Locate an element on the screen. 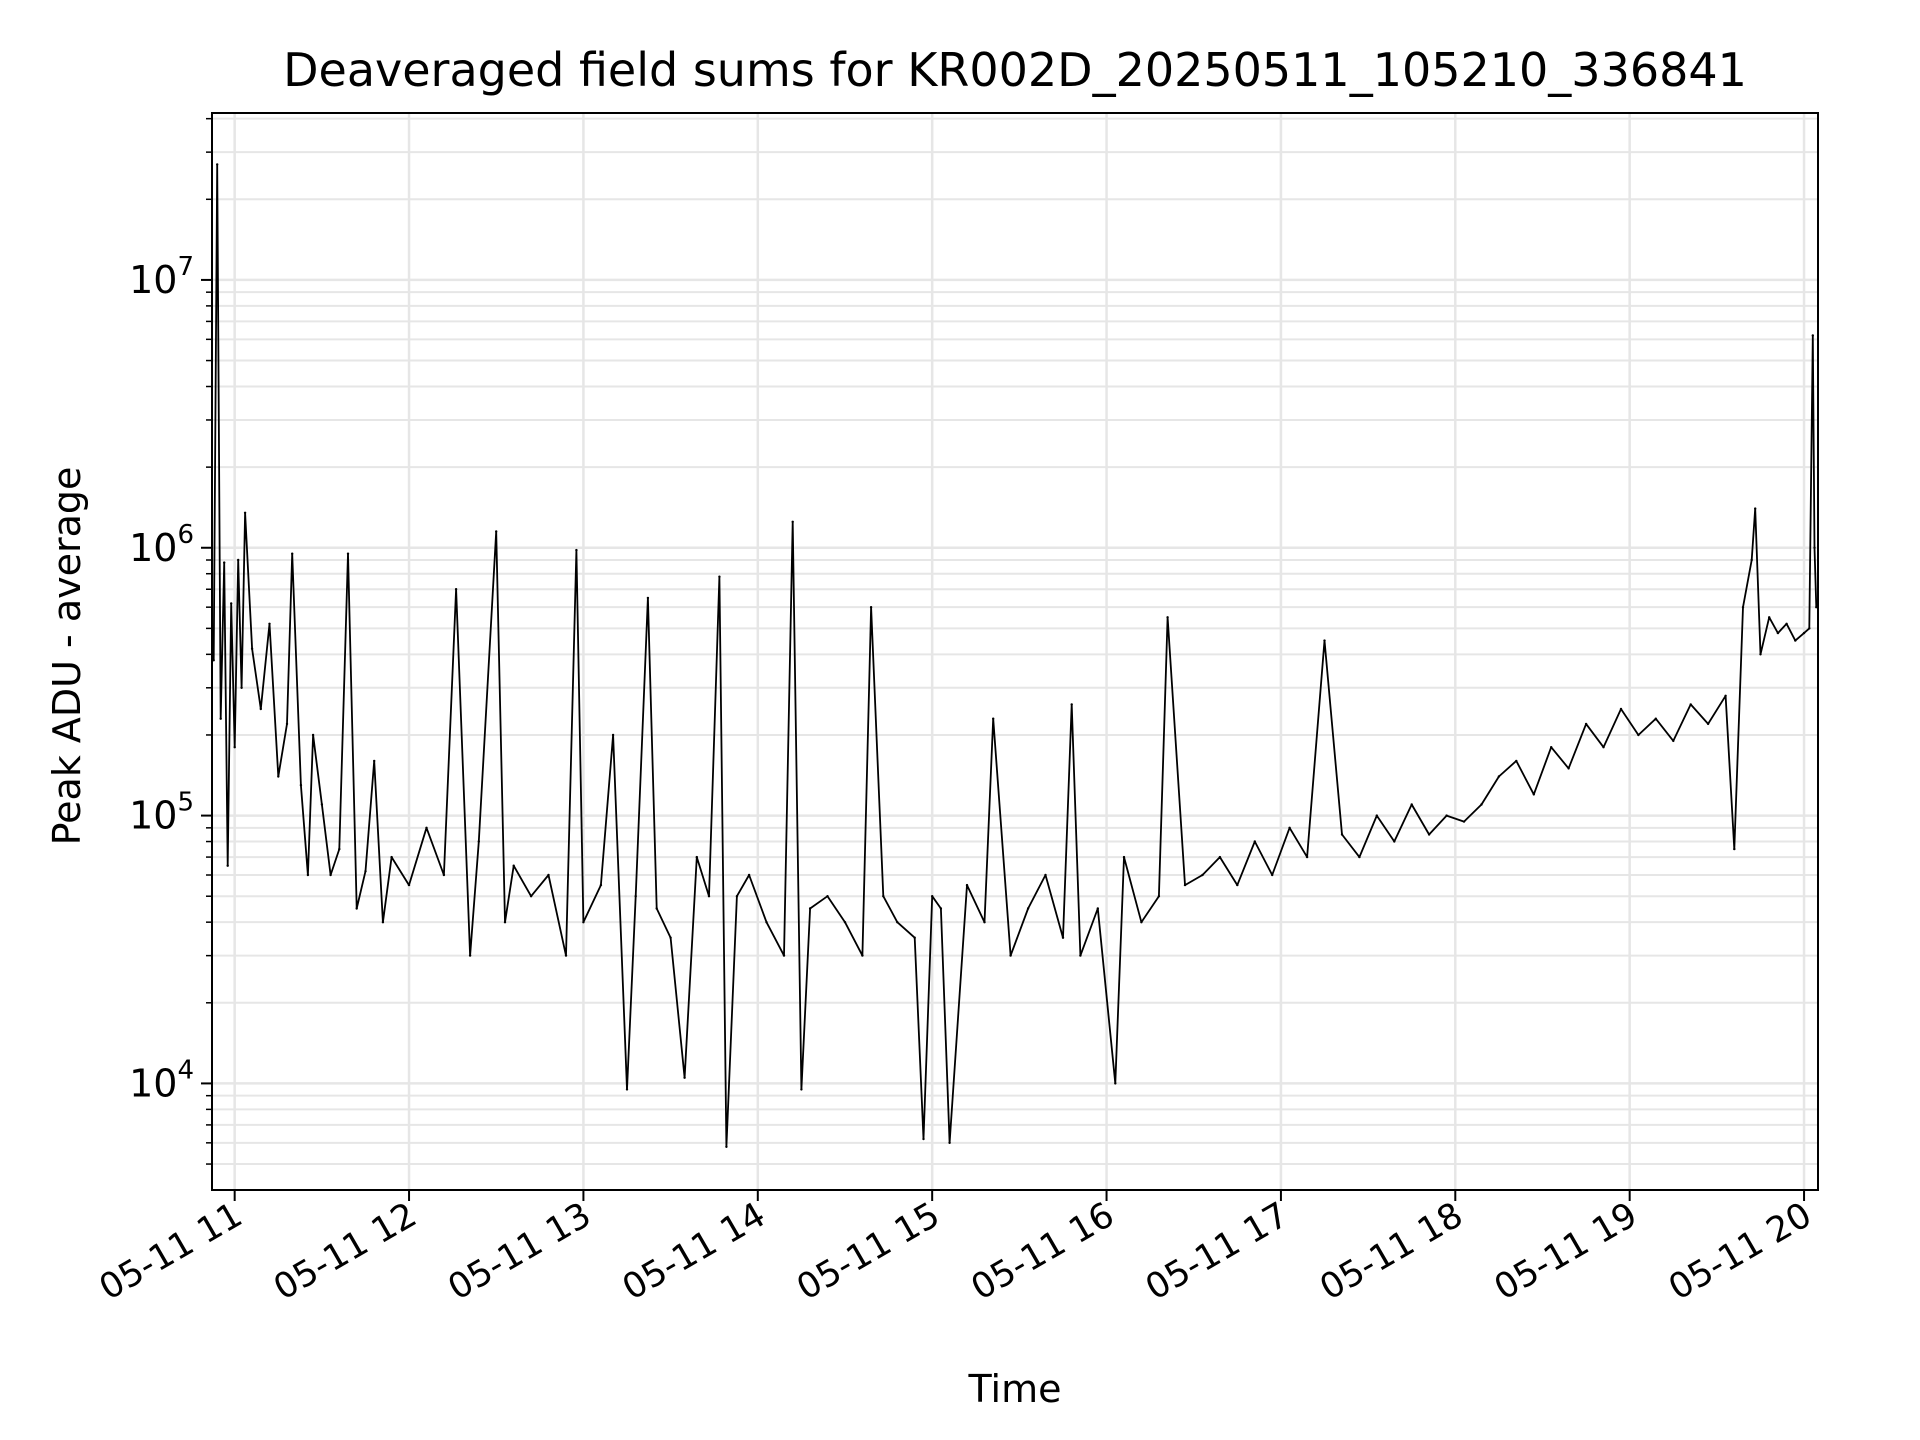 The width and height of the screenshot is (1920, 1440). y-axis: 10⁴ 10⁵ 10⁶ 10⁷ is located at coordinates (170, 641).